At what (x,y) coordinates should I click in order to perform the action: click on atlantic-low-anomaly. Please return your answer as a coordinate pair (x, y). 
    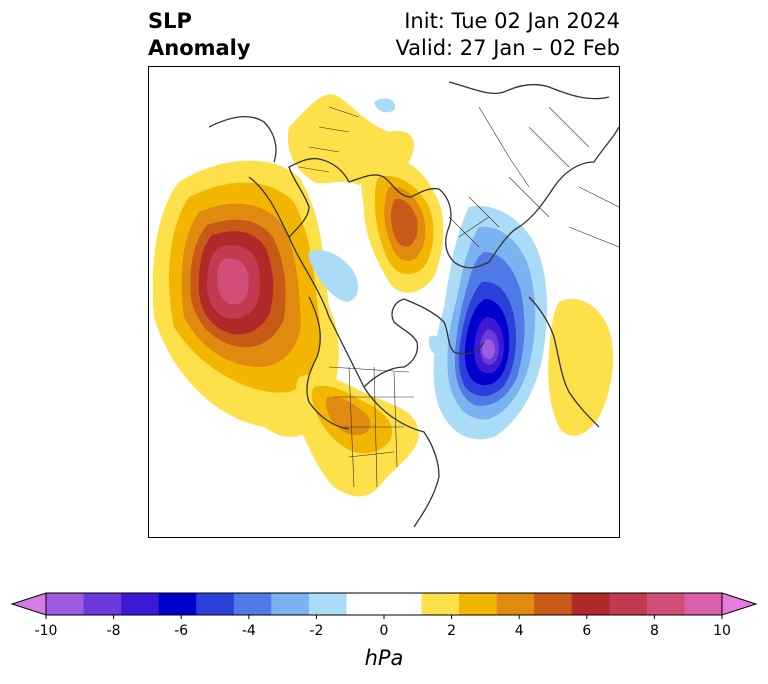
    Looking at the image, I should click on (490, 323).